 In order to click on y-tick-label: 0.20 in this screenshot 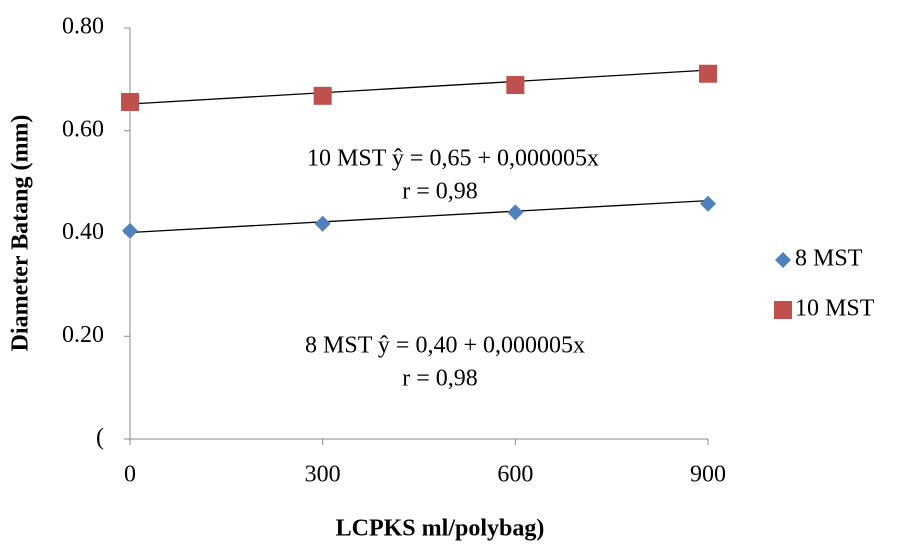, I will do `click(83, 335)`.